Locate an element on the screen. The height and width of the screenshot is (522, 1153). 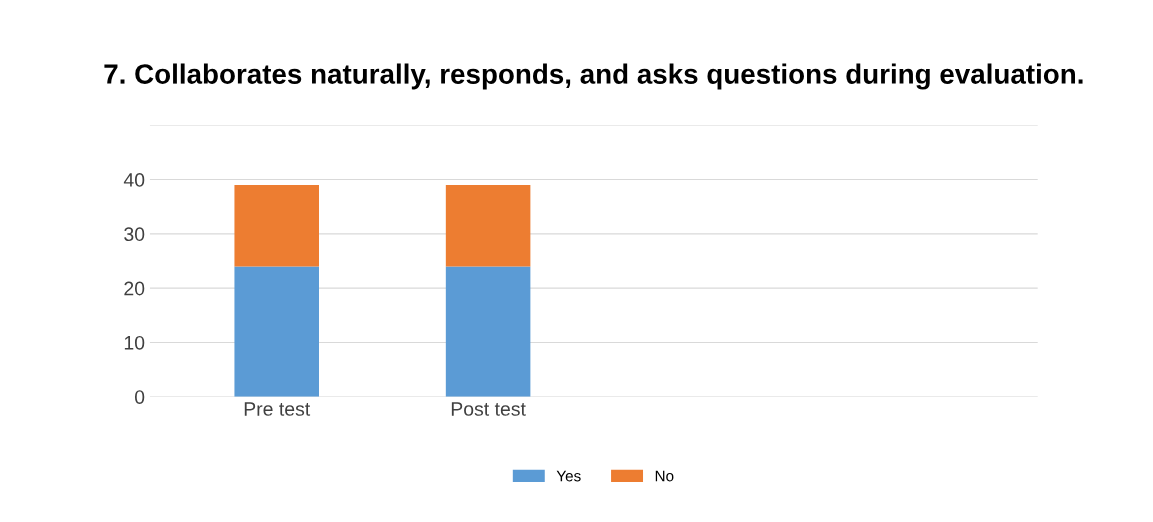
y-tick-label: 40 is located at coordinates (134, 180).